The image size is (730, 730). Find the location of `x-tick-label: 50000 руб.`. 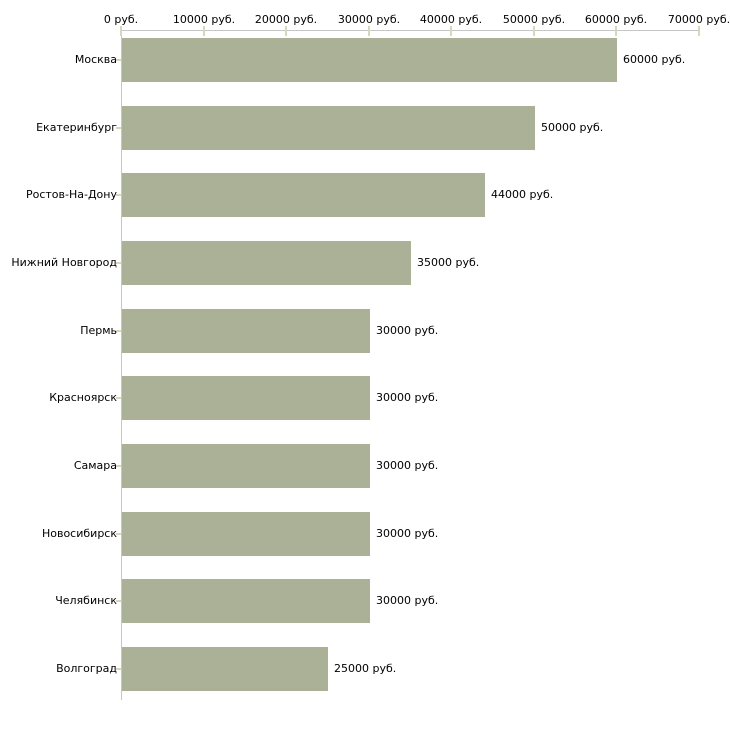

x-tick-label: 50000 руб. is located at coordinates (534, 19).